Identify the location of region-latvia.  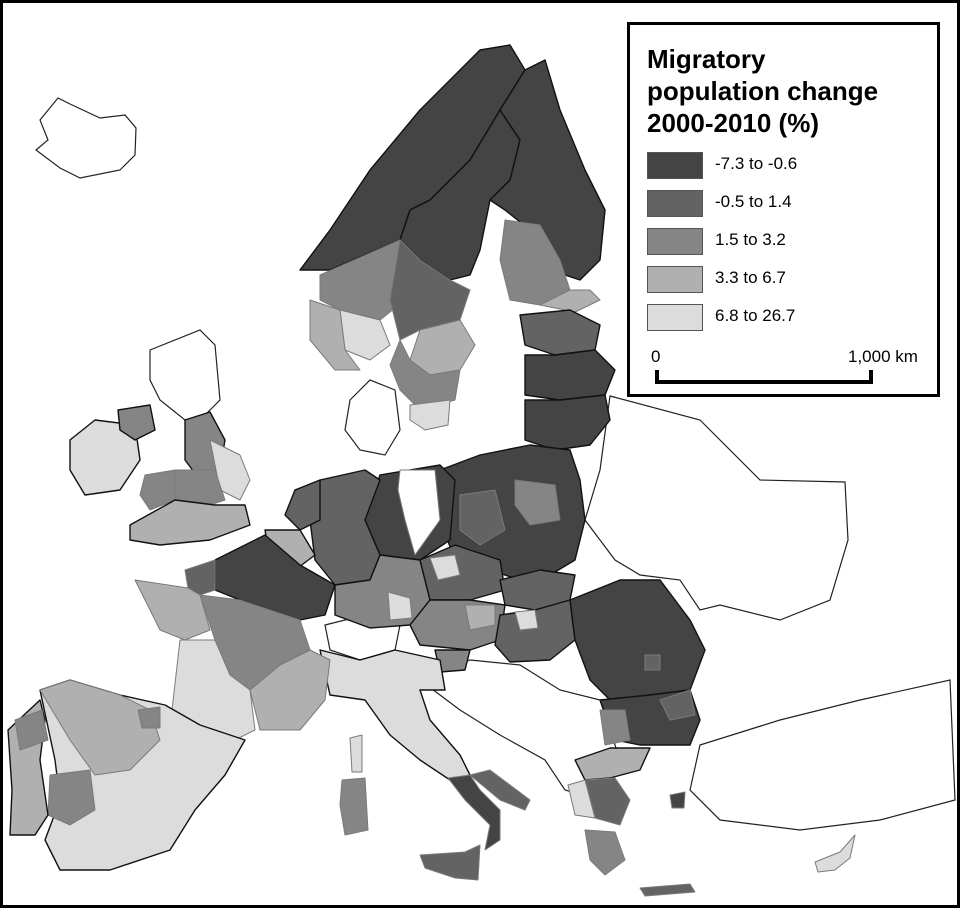
(570, 375).